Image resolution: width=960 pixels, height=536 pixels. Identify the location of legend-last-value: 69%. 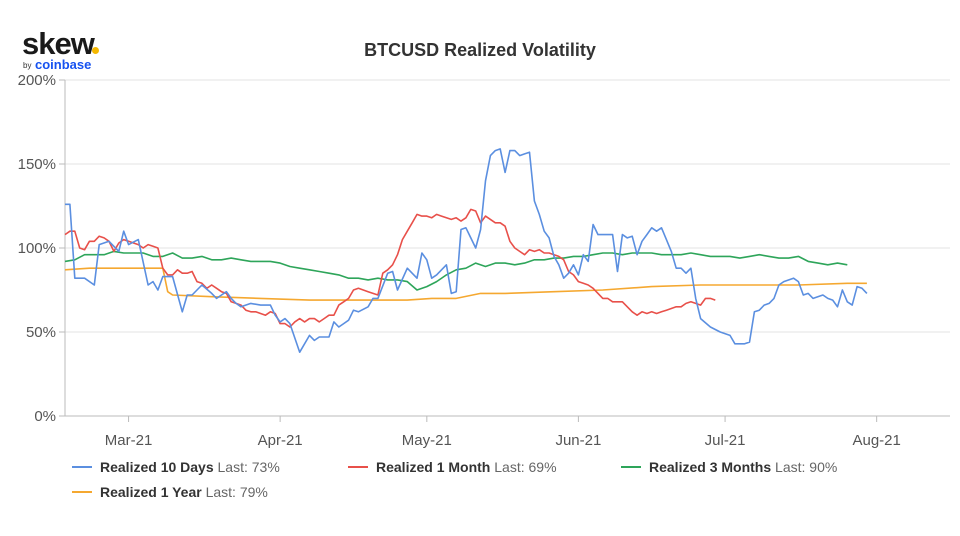
(542, 467).